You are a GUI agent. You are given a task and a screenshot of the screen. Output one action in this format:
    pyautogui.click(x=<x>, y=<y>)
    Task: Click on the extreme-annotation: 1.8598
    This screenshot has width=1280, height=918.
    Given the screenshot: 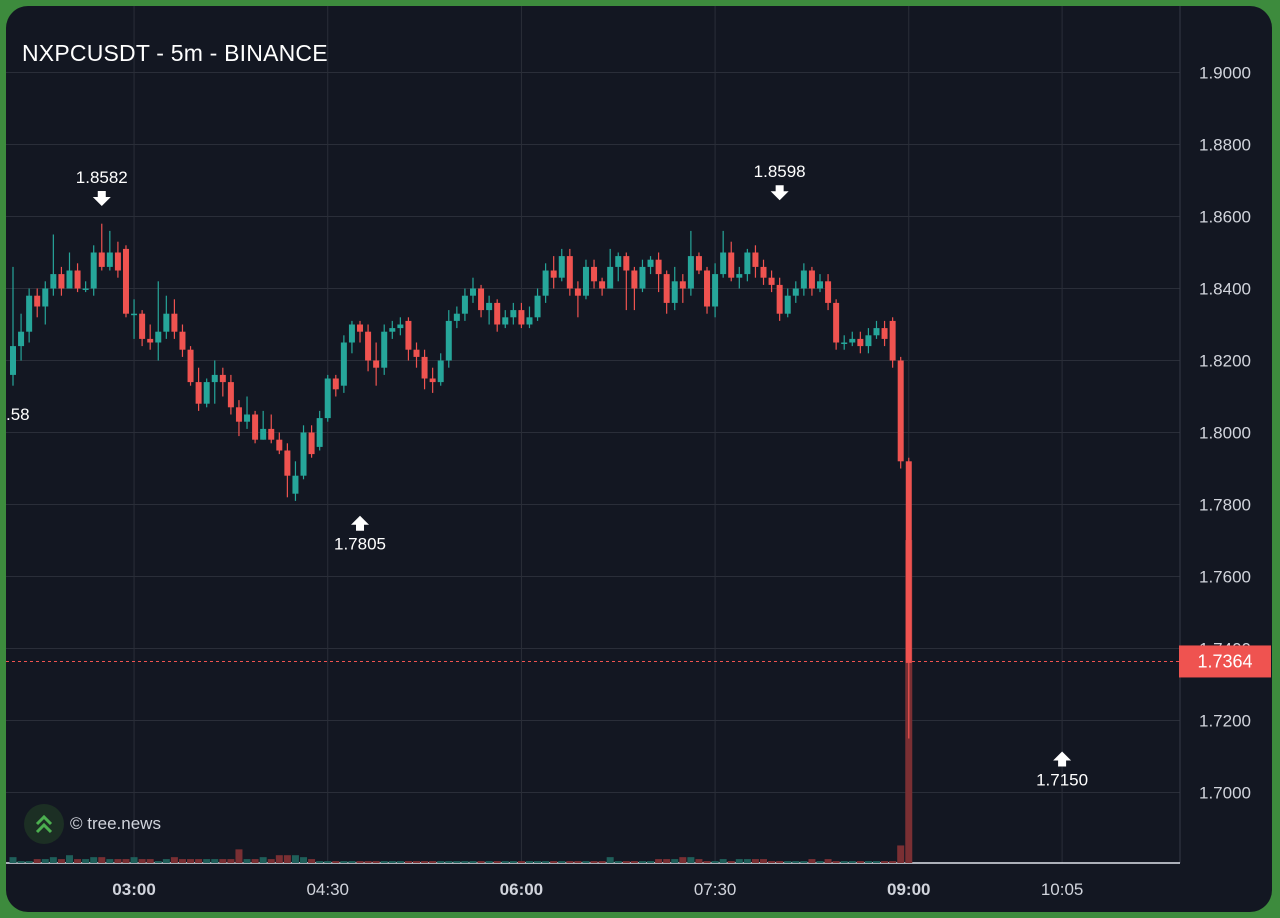 What is the action you would take?
    pyautogui.click(x=780, y=181)
    